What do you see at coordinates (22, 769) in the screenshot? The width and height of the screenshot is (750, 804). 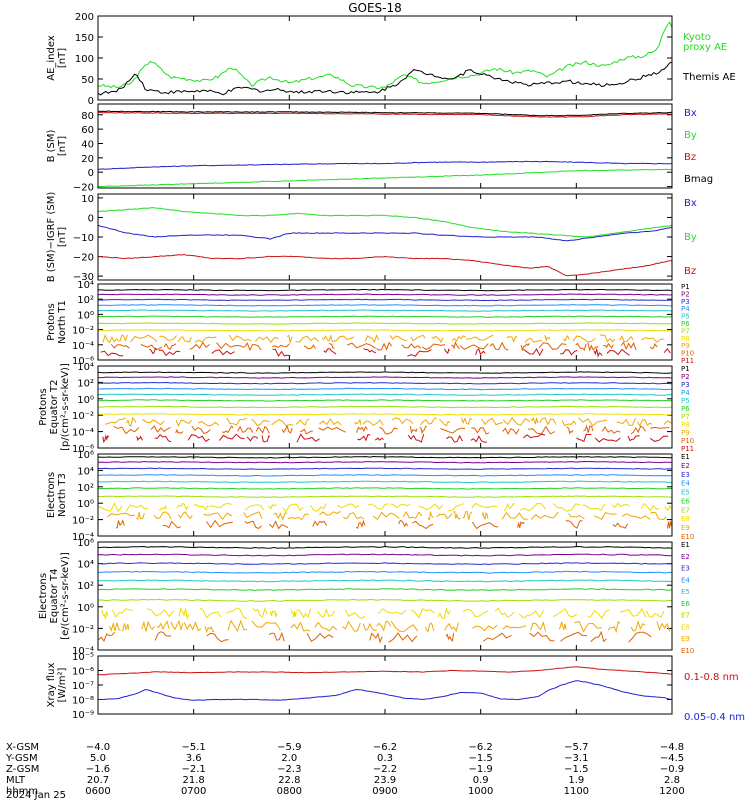 I see `axis-row-label: Z-GSM` at bounding box center [22, 769].